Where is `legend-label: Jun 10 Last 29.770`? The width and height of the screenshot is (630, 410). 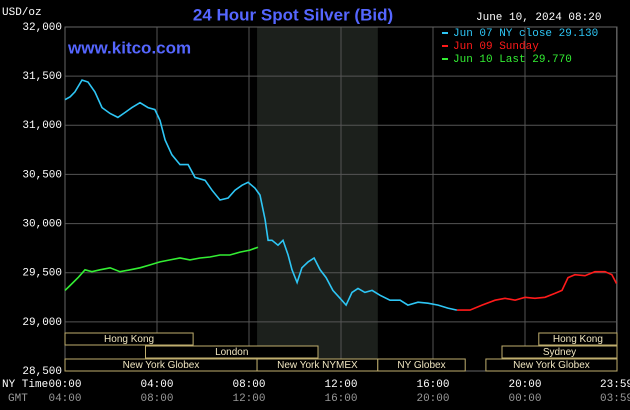 legend-label: Jun 10 Last 29.770 is located at coordinates (512, 60).